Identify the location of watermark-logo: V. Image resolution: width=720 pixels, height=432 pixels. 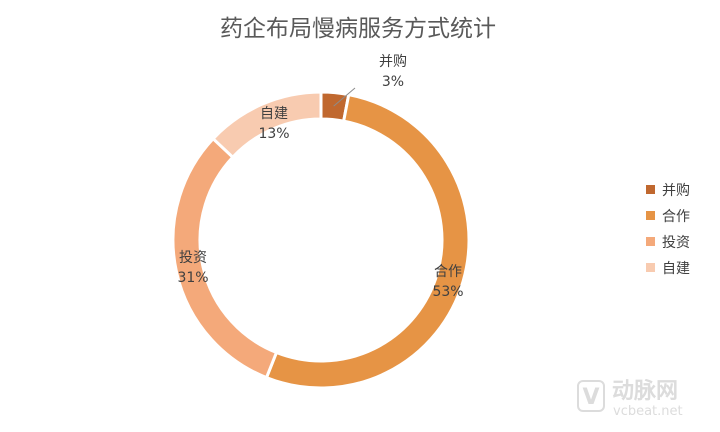
(591, 396).